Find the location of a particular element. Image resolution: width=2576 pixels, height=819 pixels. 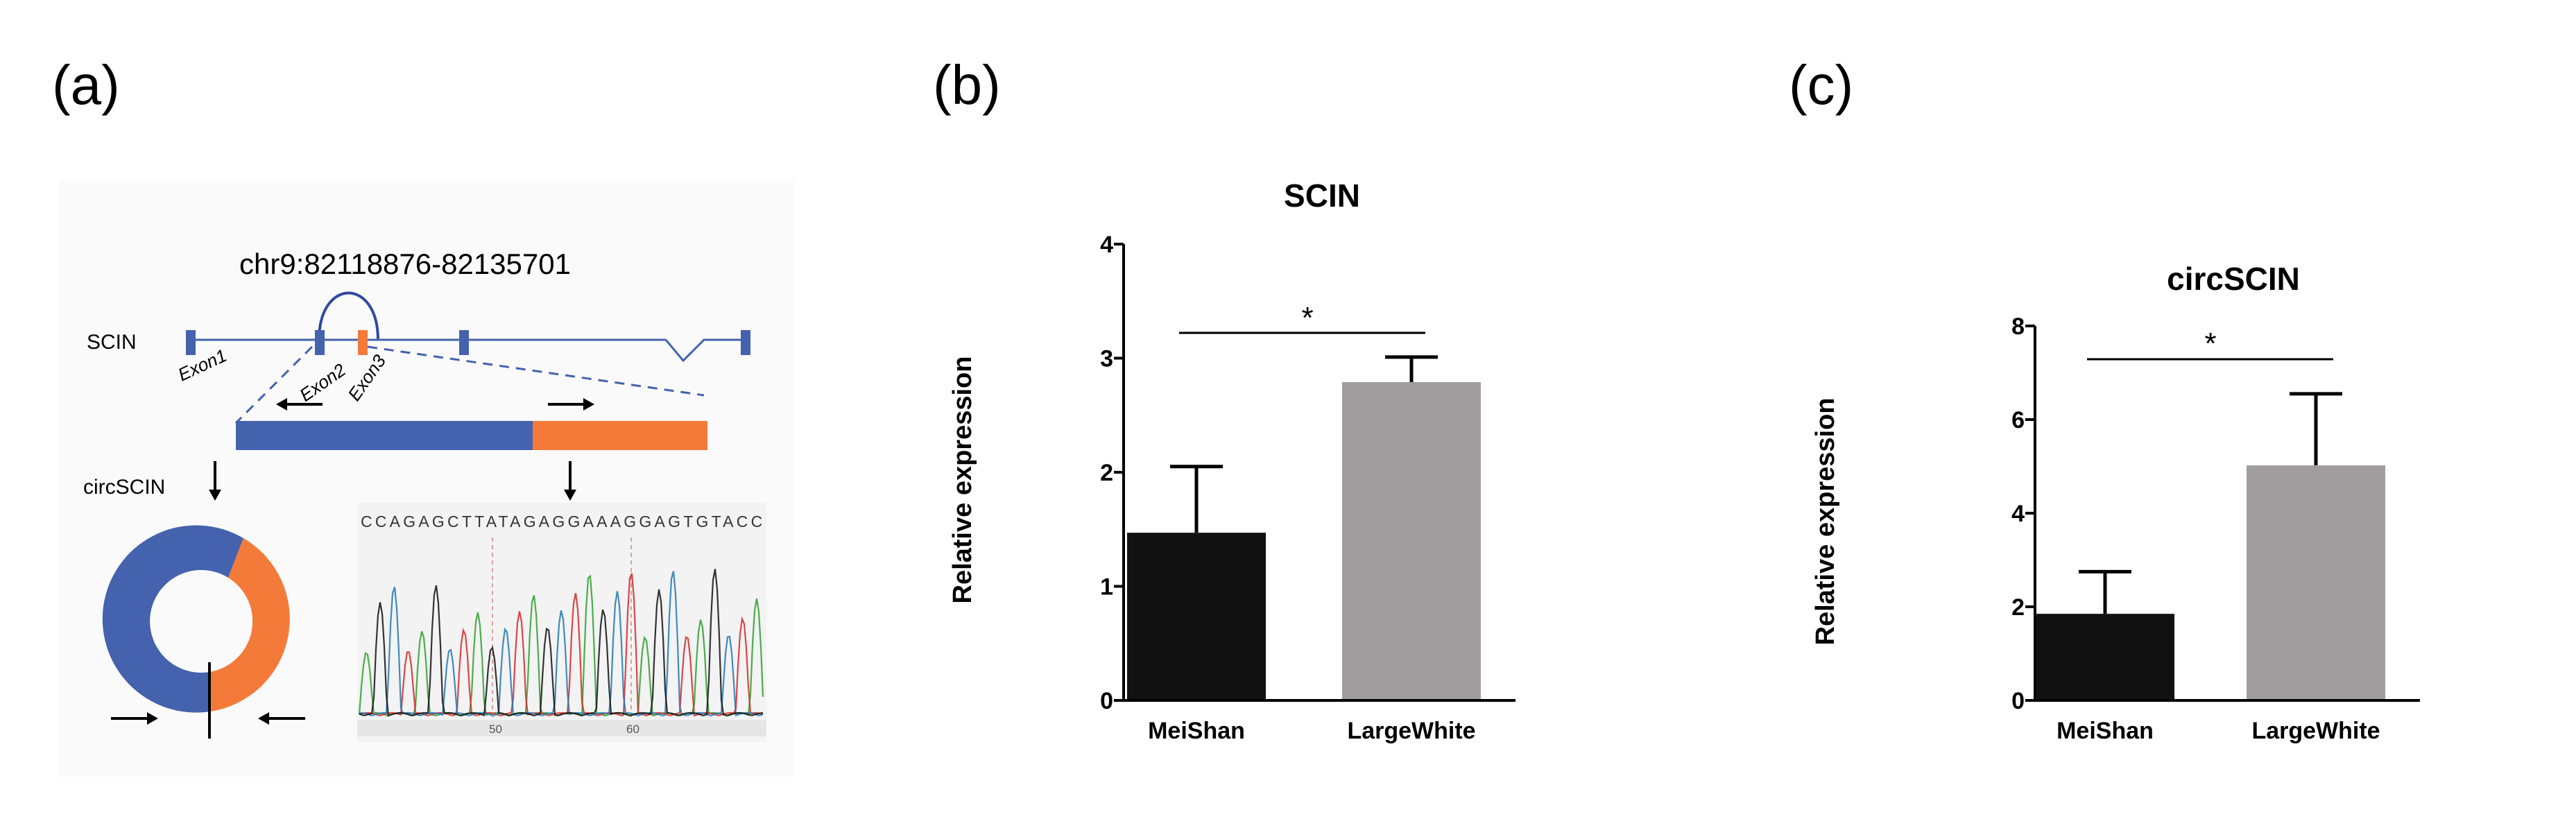

y-tick-label-8: 8 is located at coordinates (2018, 326).